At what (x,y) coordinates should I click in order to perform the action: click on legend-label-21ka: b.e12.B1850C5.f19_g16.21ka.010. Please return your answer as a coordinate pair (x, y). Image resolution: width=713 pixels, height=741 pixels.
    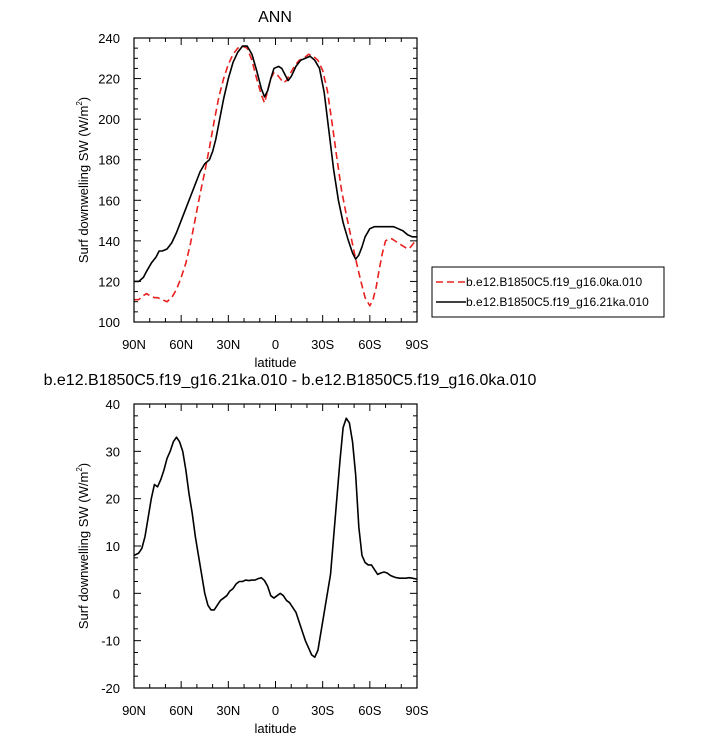
    Looking at the image, I should click on (557, 302).